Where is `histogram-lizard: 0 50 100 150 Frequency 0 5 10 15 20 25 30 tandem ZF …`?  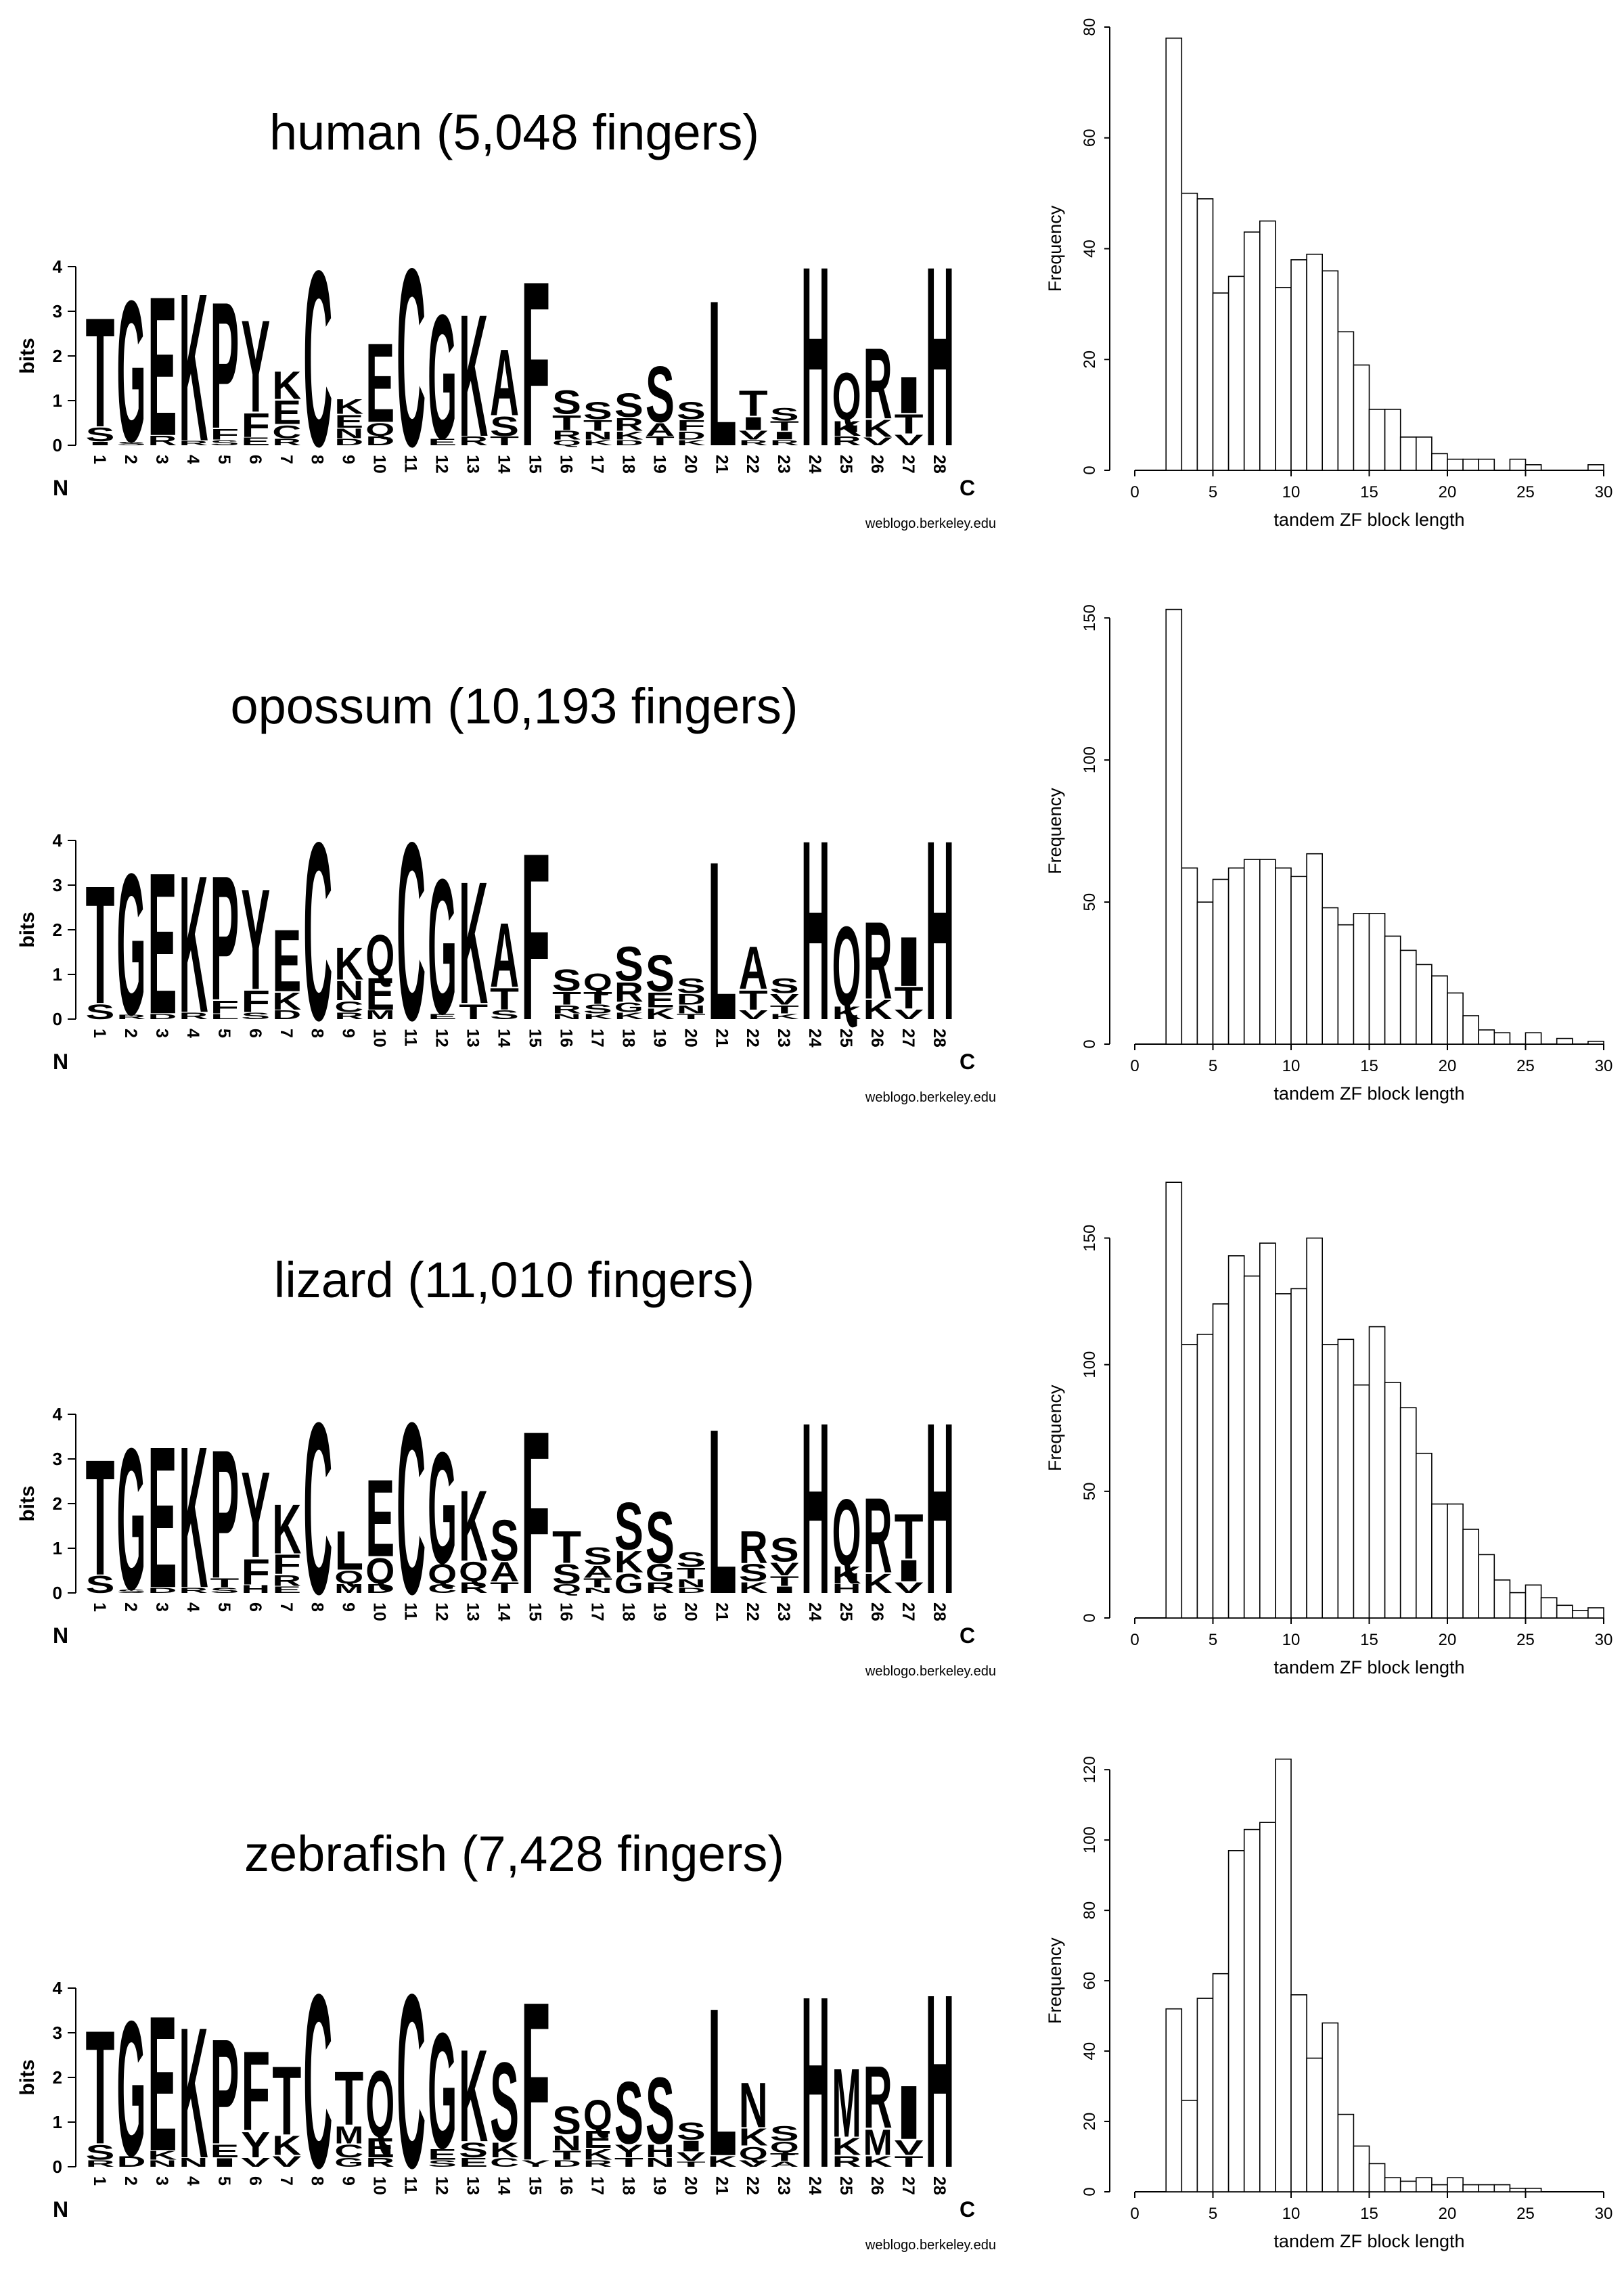
histogram-lizard: 0 50 100 150 Frequency 0 5 10 15 20 25 30 tandem ZF … is located at coordinates (1328, 1429).